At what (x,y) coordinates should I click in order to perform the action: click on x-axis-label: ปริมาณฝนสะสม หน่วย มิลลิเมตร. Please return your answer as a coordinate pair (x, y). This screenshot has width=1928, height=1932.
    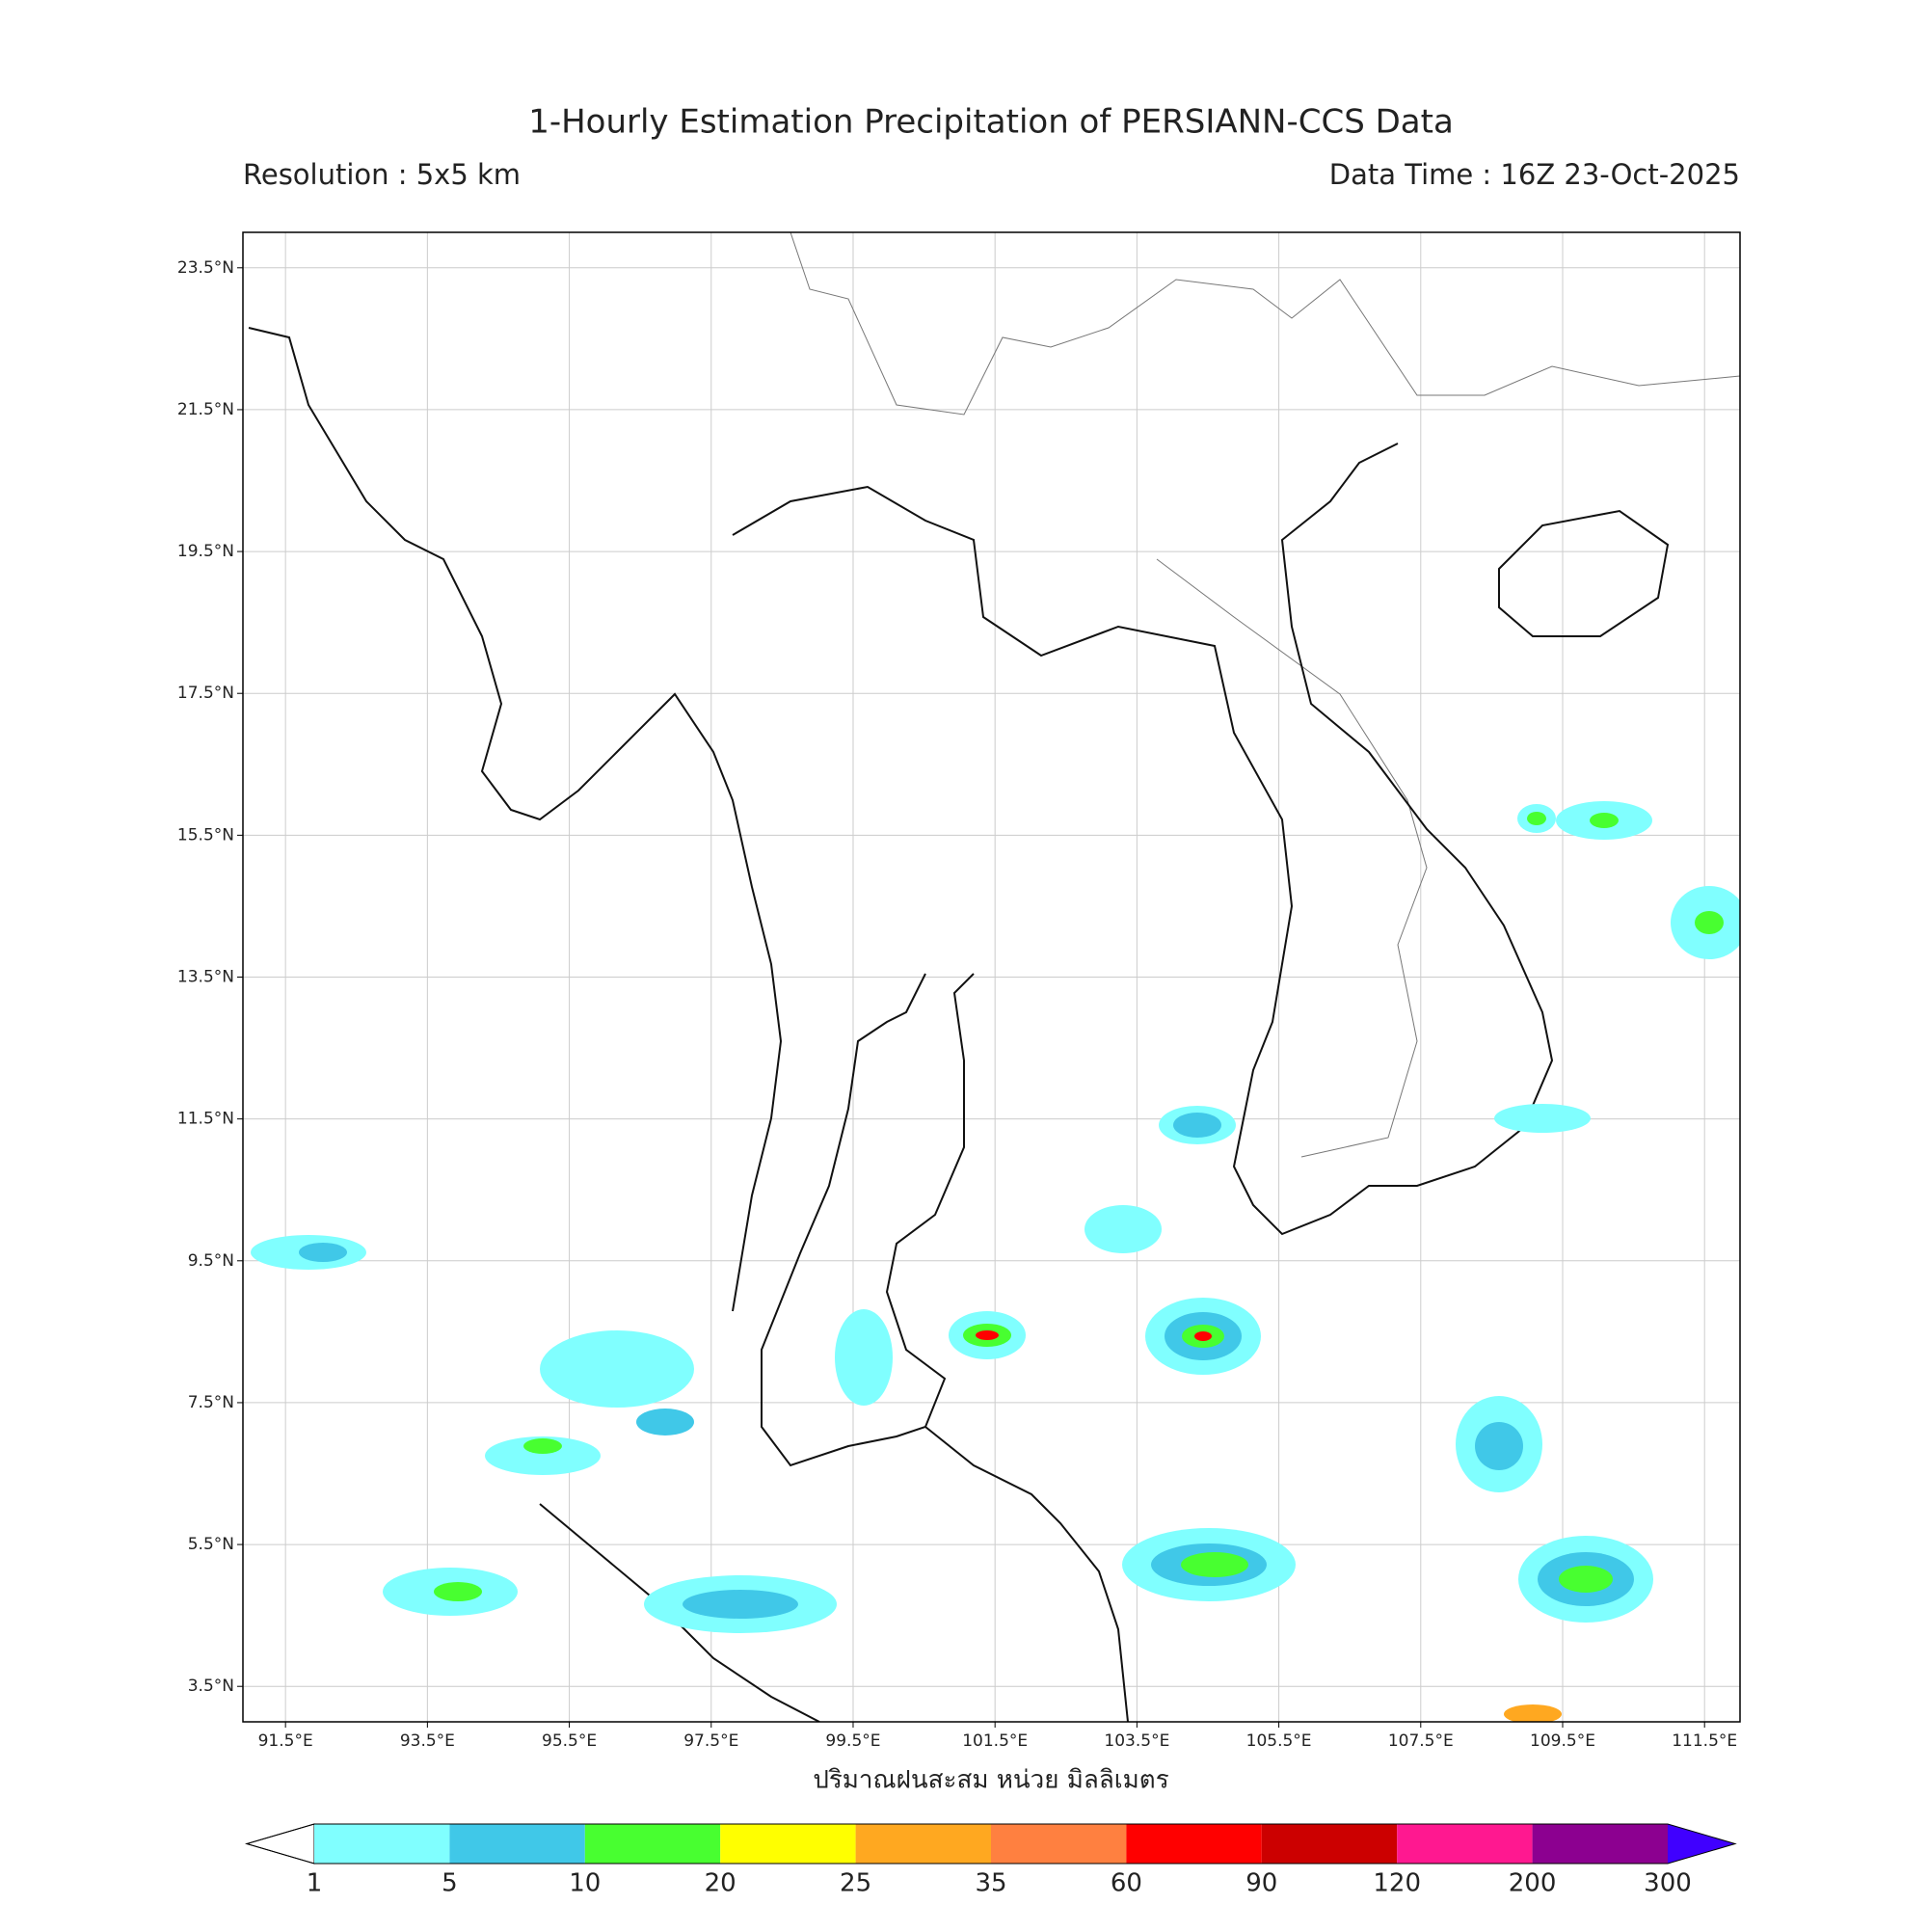
    Looking at the image, I should click on (990, 1781).